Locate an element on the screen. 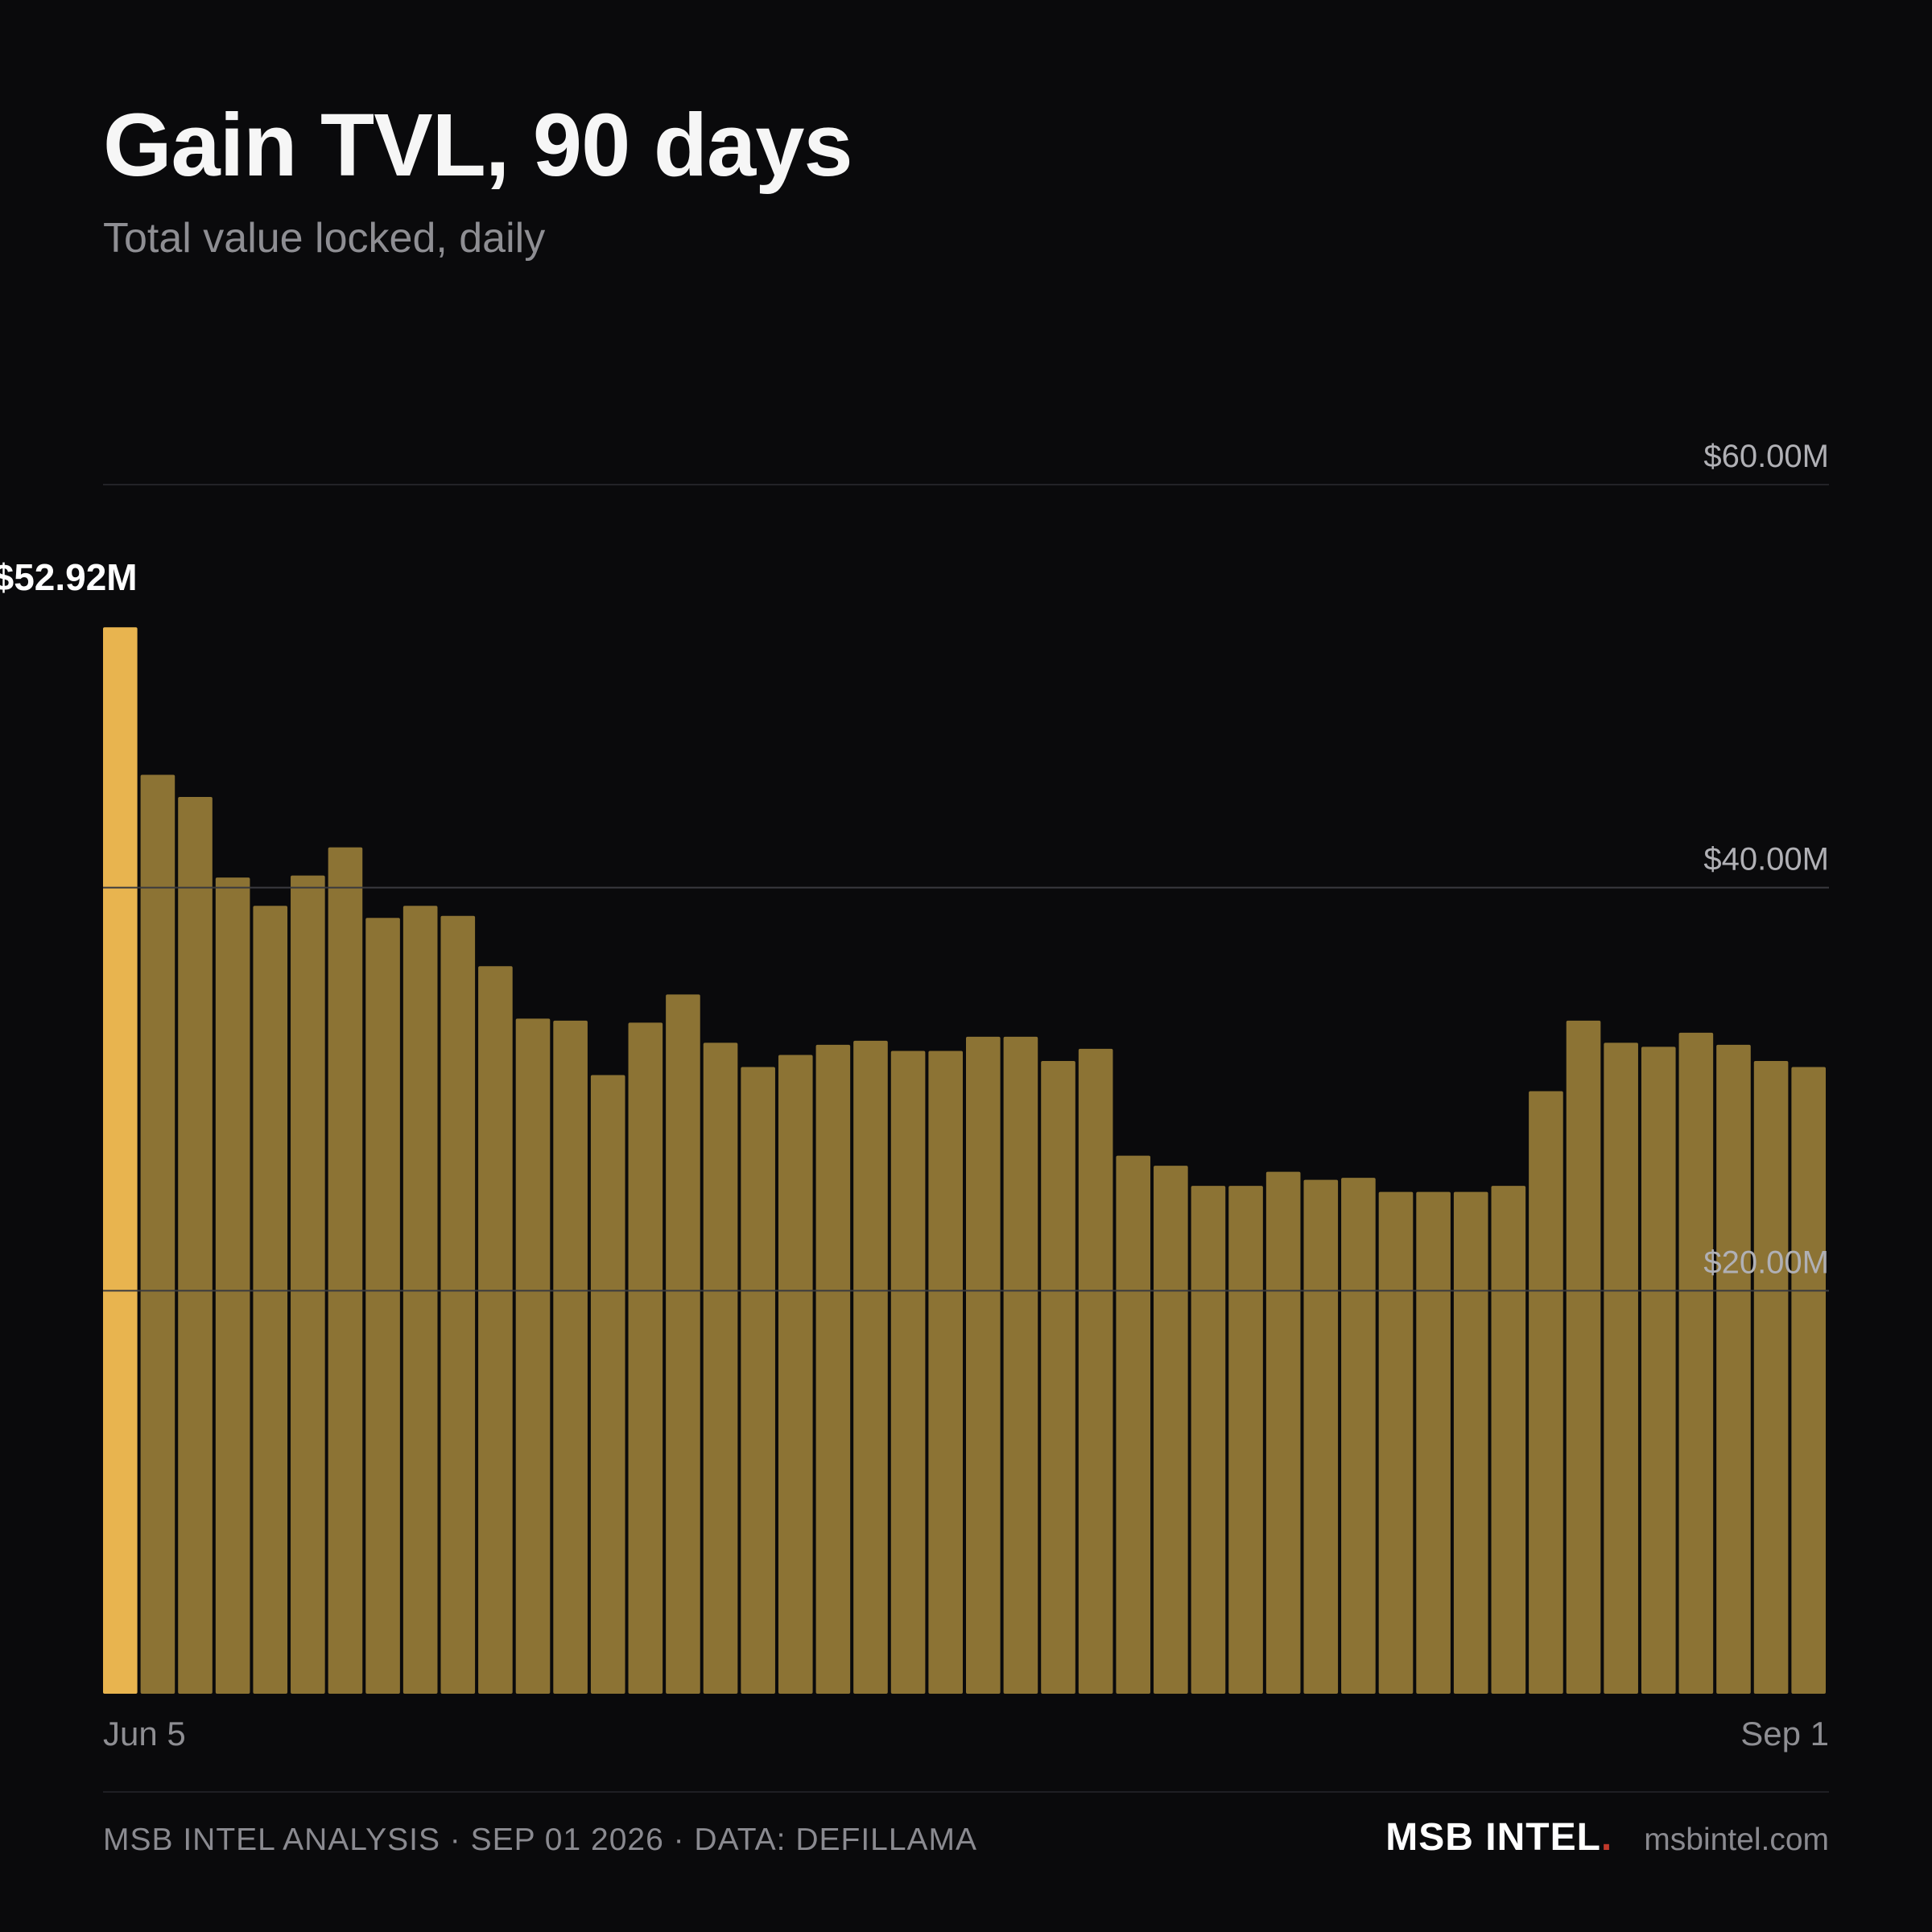 This screenshot has width=1932, height=1932. brand-logo-text: MSB INTEL is located at coordinates (1493, 1837).